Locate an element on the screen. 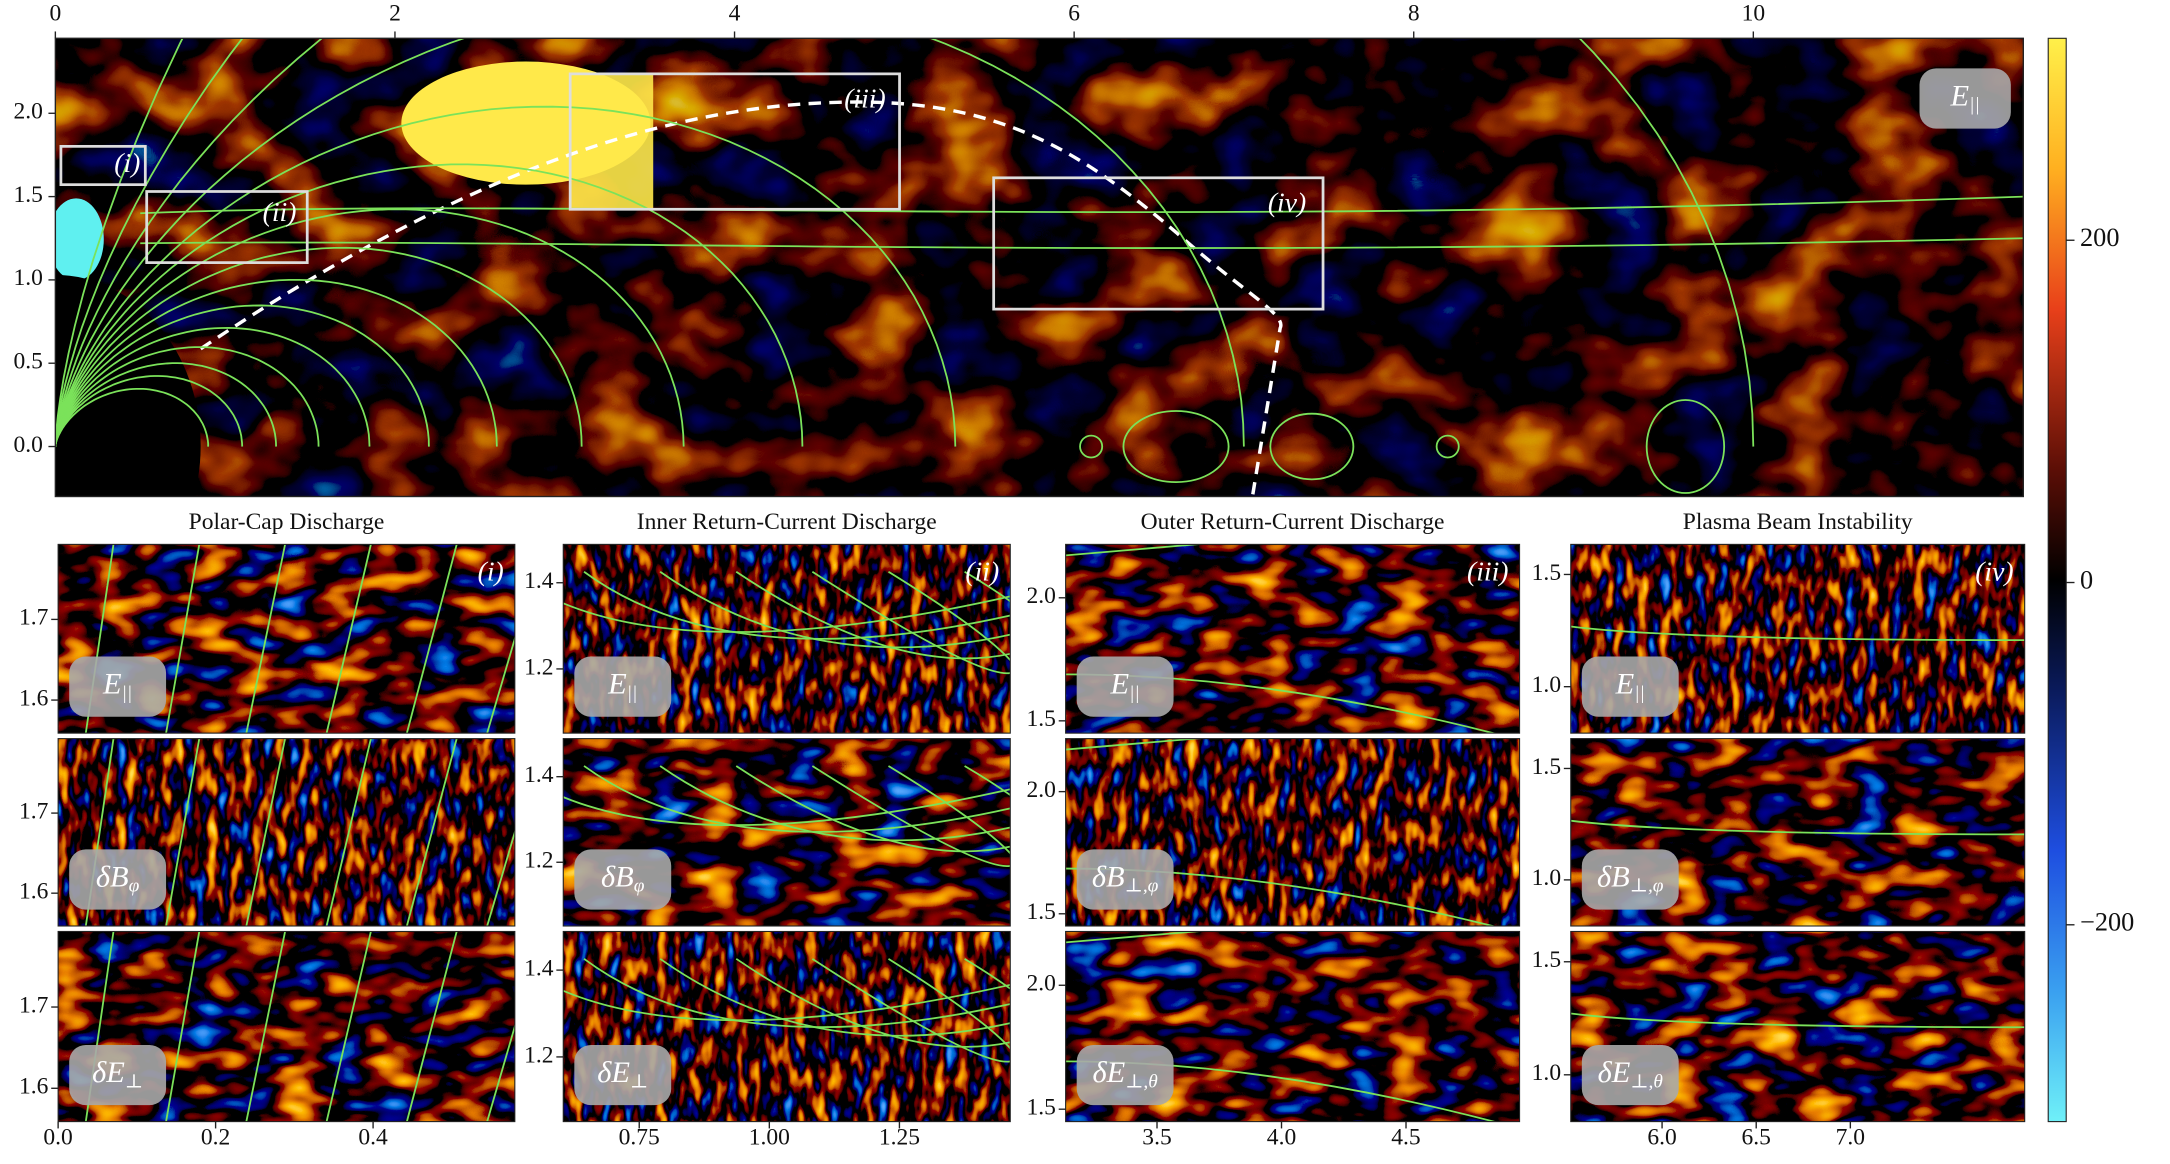 Image resolution: width=2170 pixels, height=1164 pixels. y-tick-label: 1.6 is located at coordinates (33, 892).